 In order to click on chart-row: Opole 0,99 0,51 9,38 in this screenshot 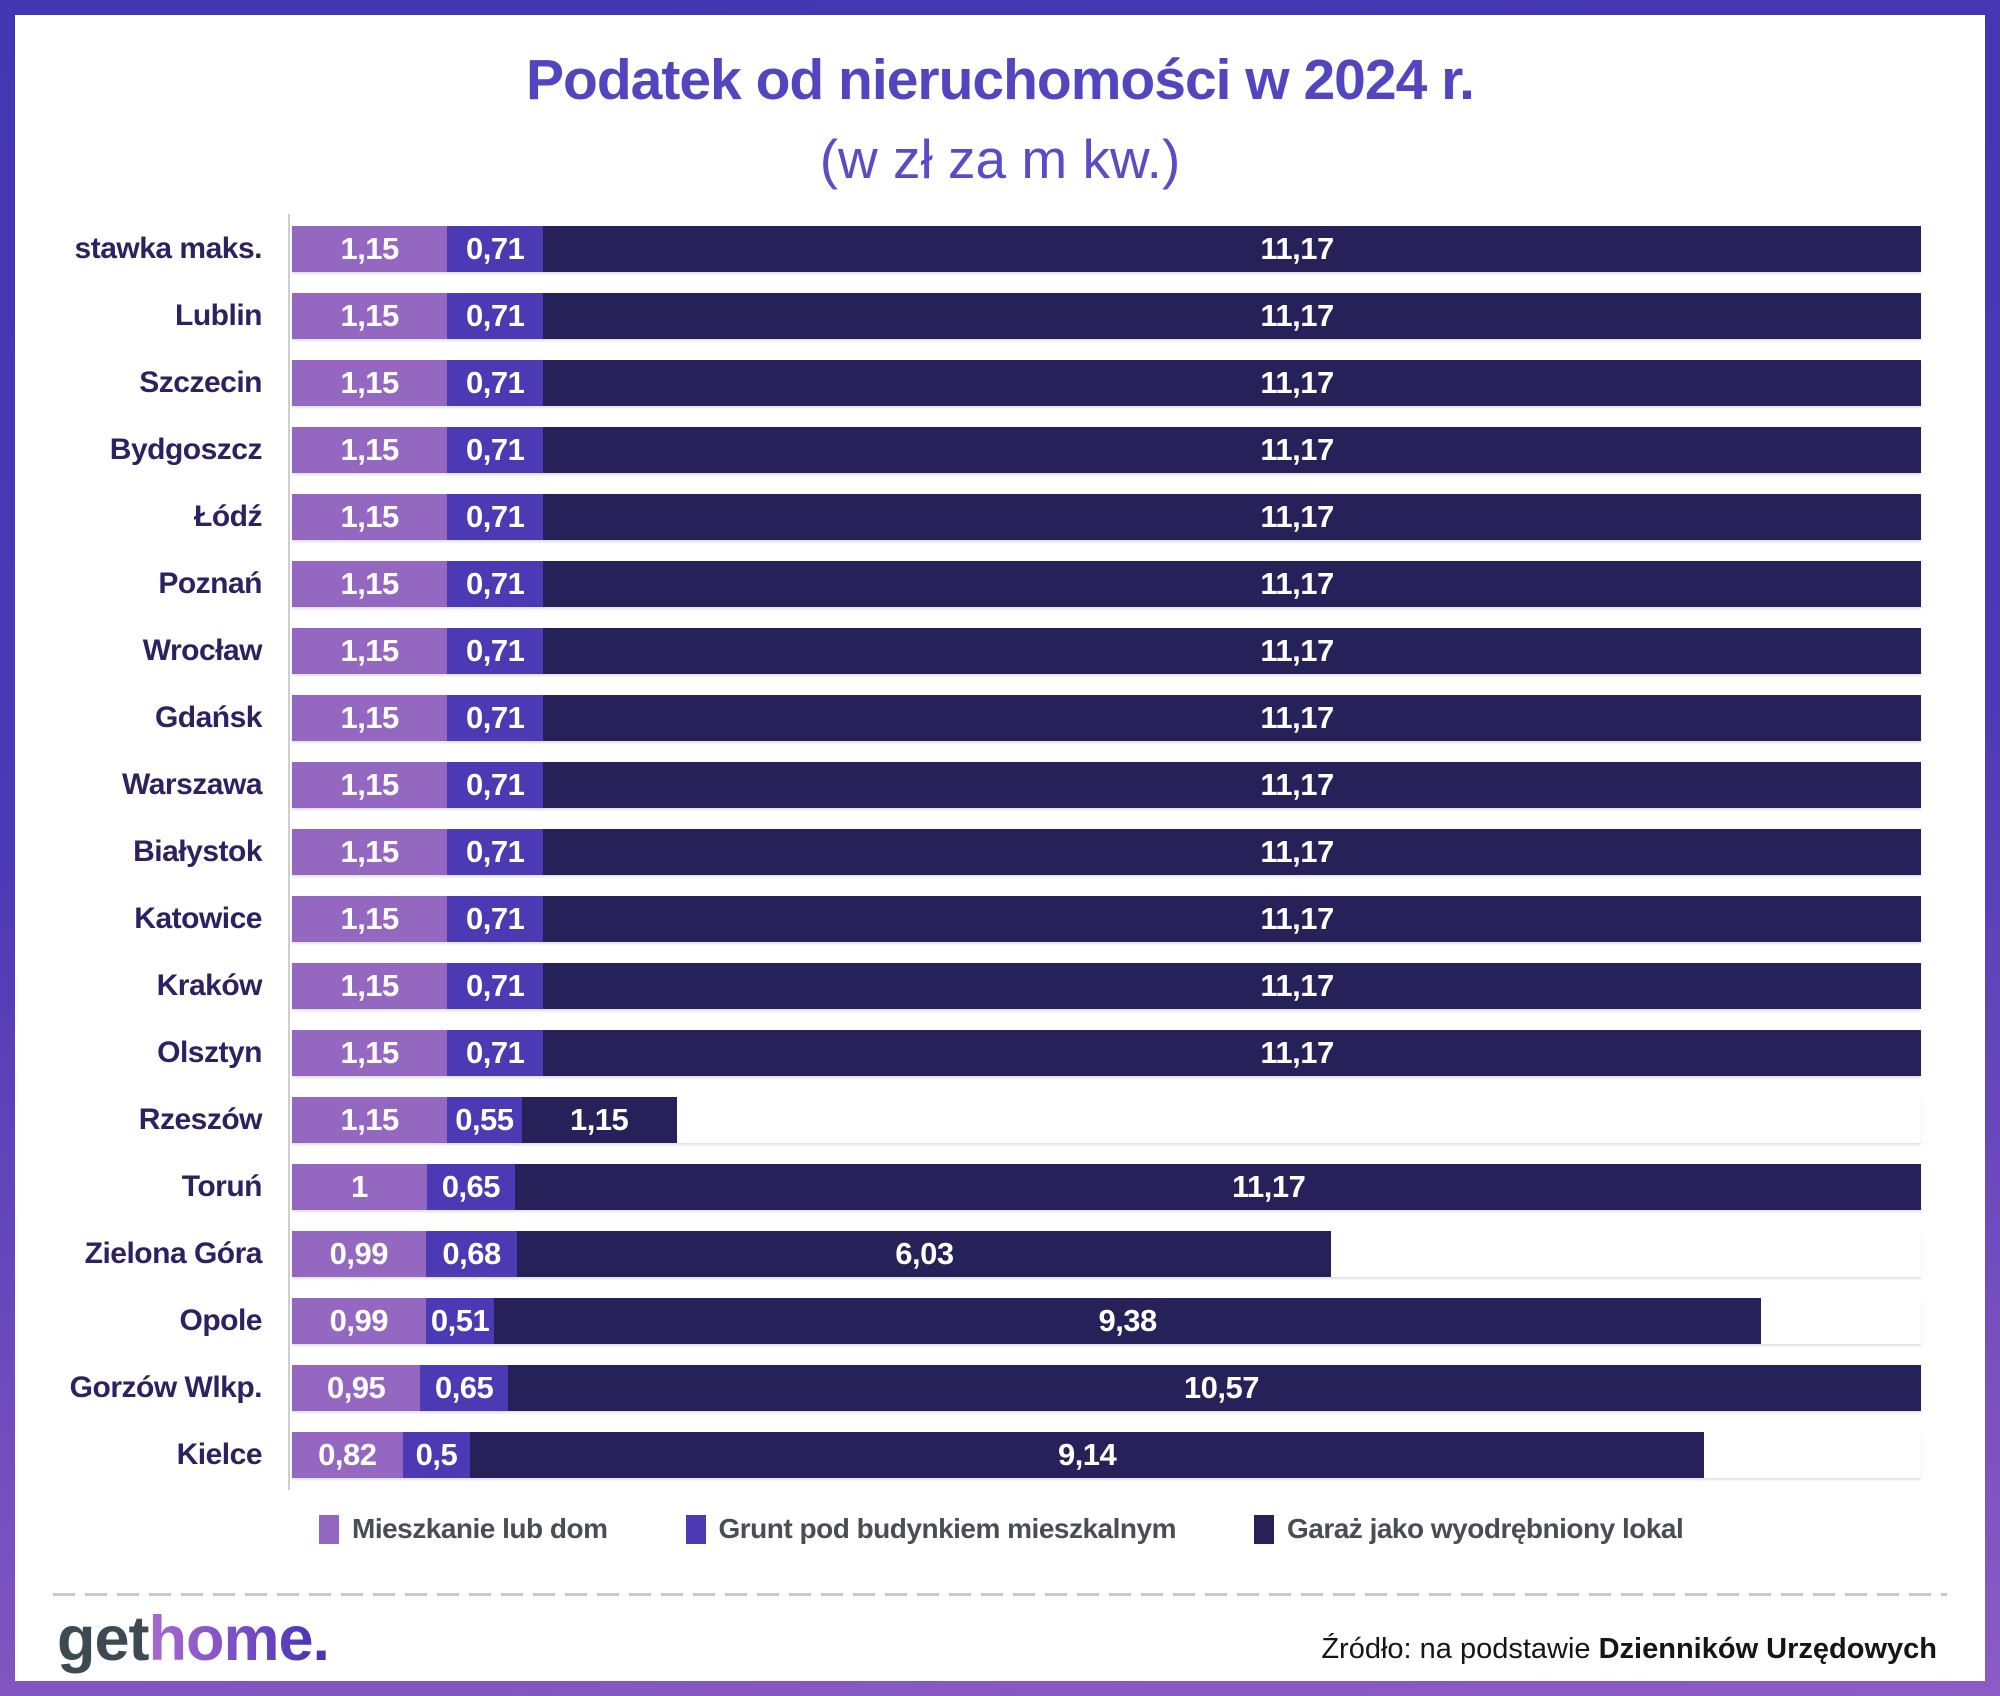, I will do `click(1000, 1321)`.